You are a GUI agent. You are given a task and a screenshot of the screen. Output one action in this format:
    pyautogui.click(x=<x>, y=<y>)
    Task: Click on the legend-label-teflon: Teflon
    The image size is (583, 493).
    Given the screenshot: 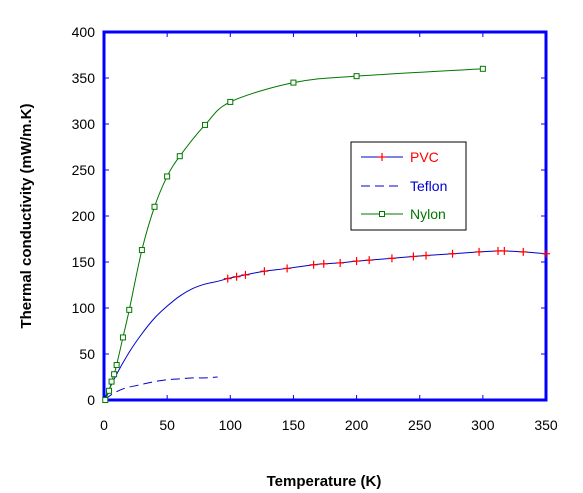 What is the action you would take?
    pyautogui.click(x=428, y=186)
    